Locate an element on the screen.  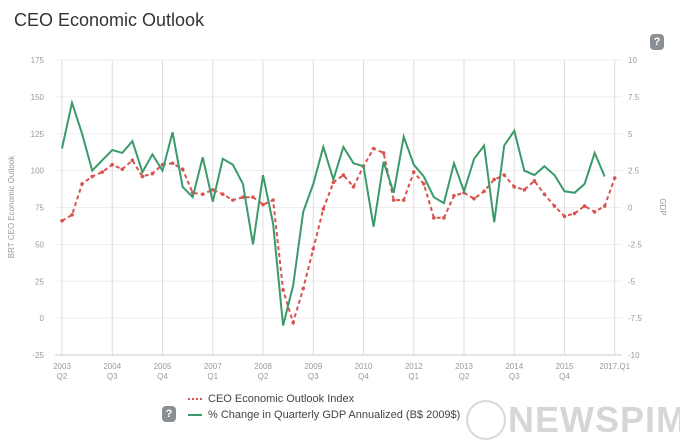
legend-label: CEO Economic Outlook Index is located at coordinates (281, 399).